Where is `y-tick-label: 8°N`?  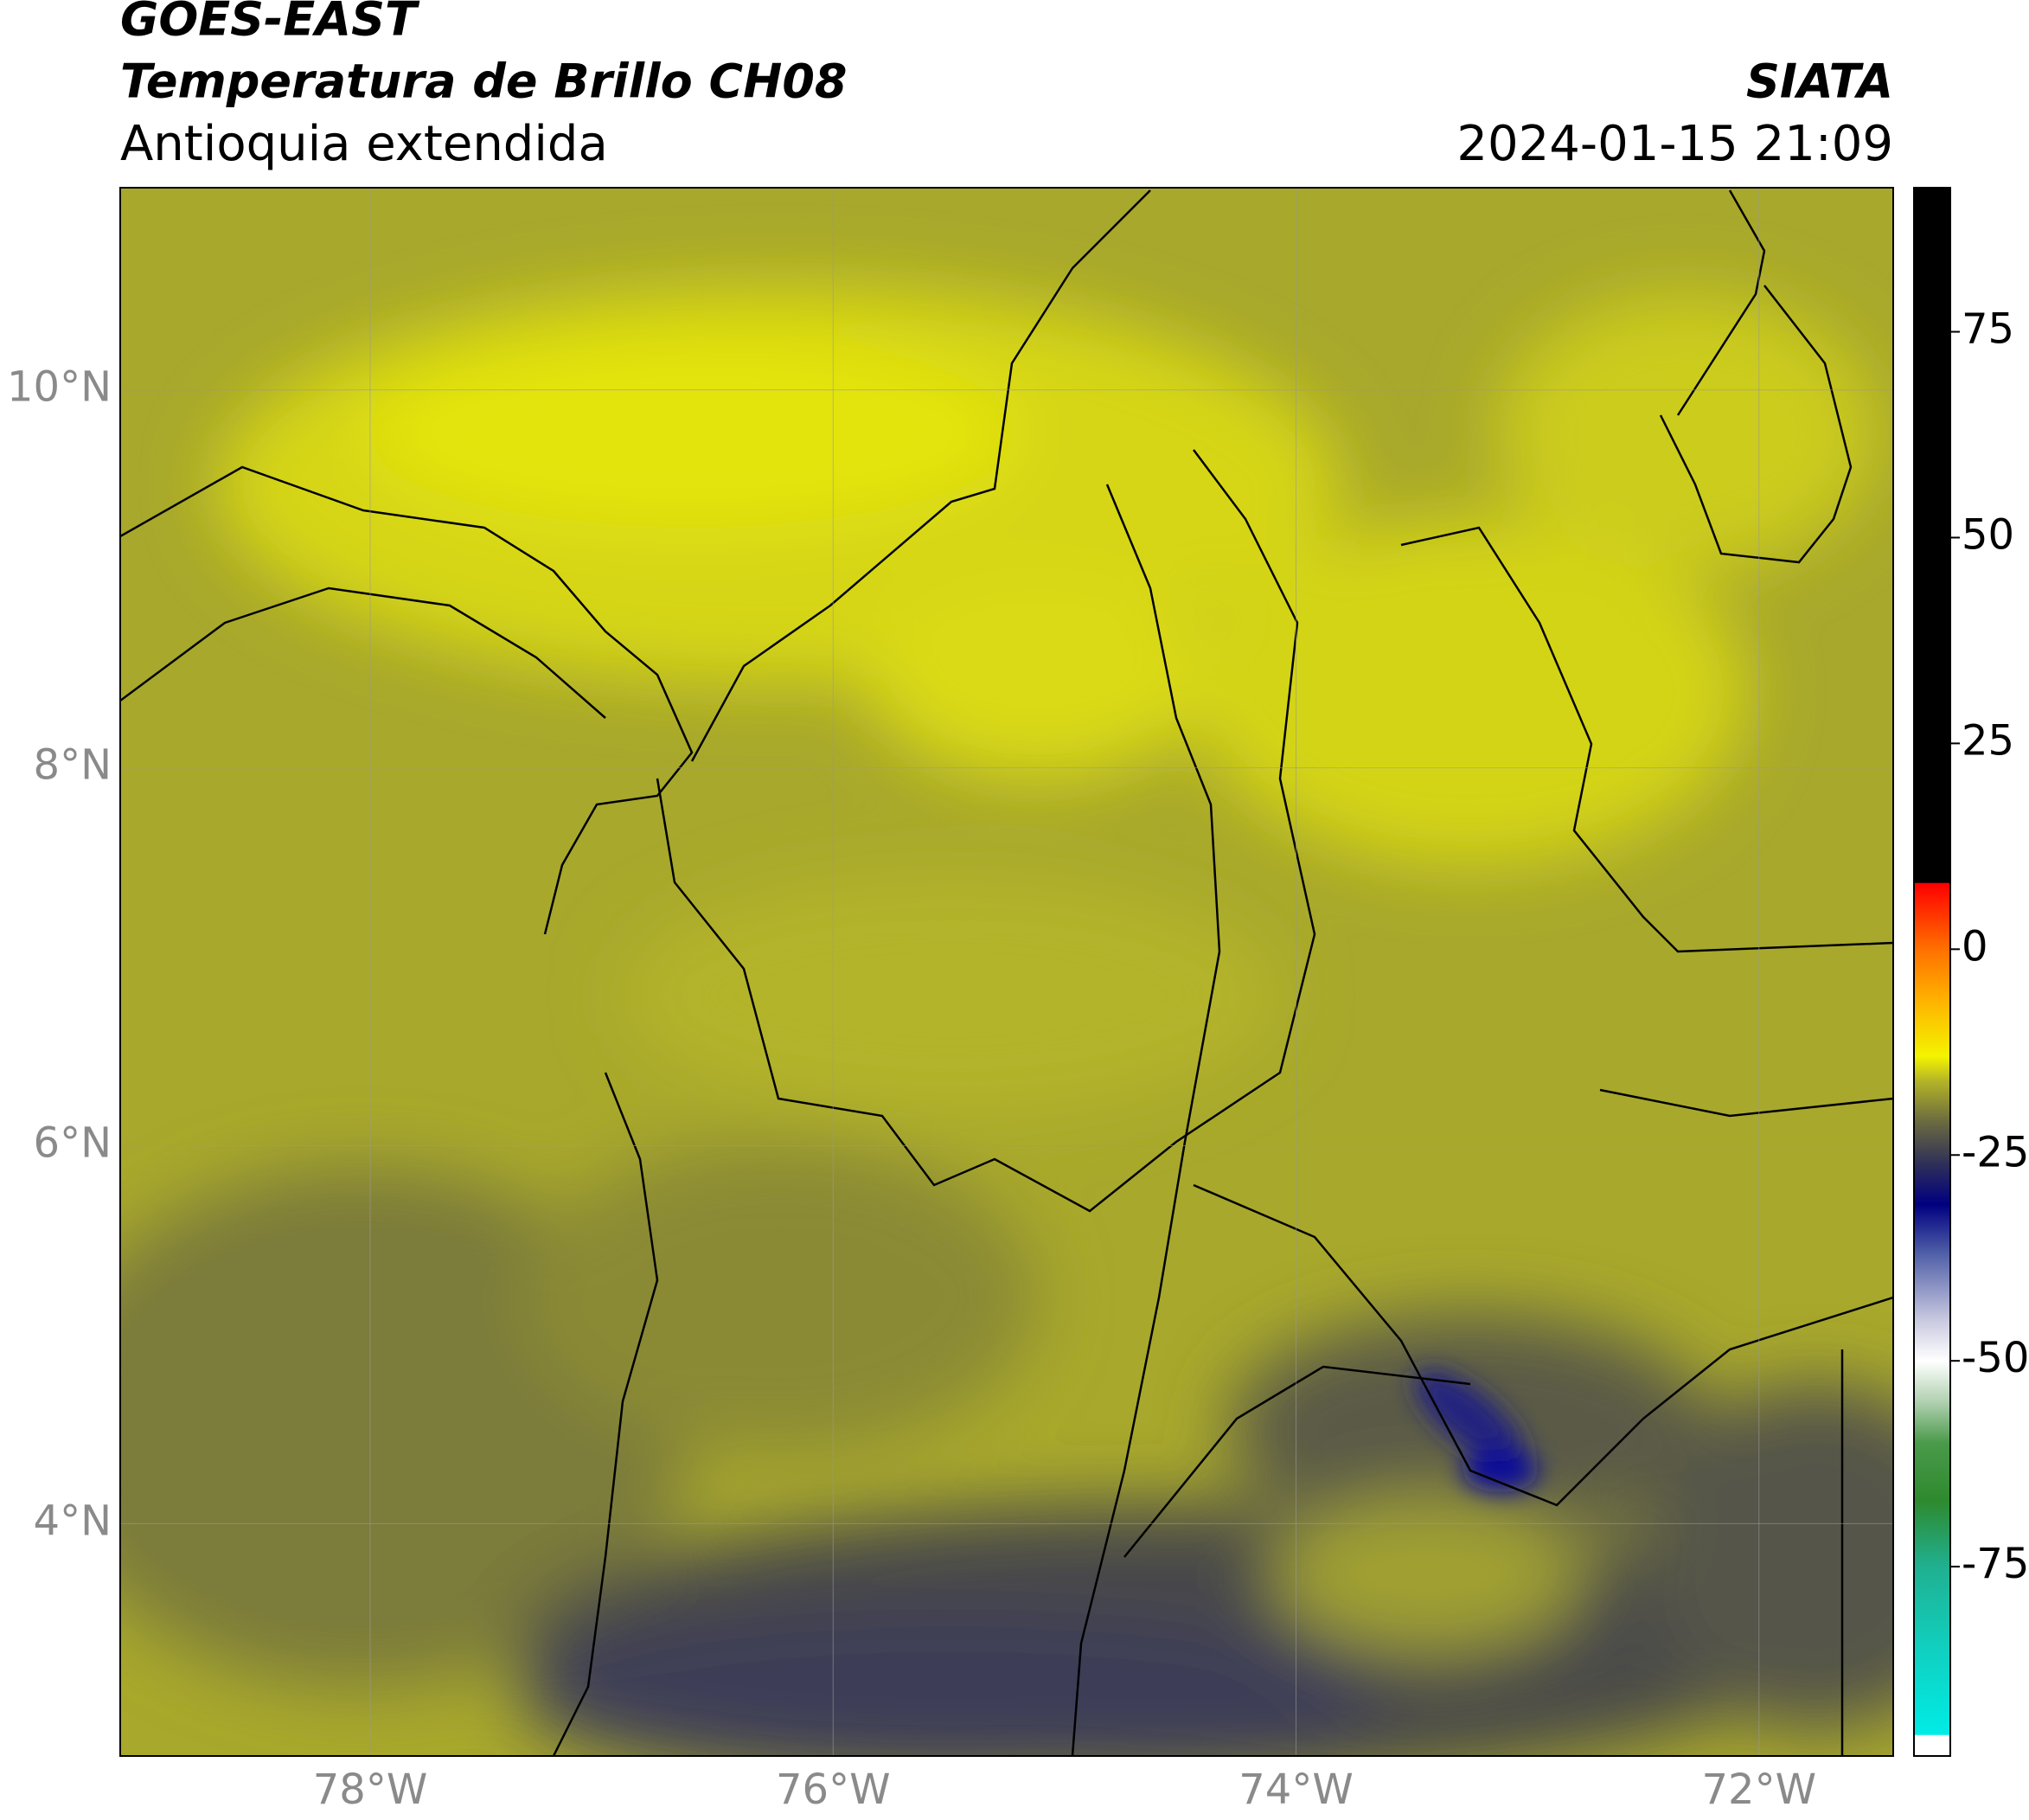 y-tick-label: 8°N is located at coordinates (73, 765).